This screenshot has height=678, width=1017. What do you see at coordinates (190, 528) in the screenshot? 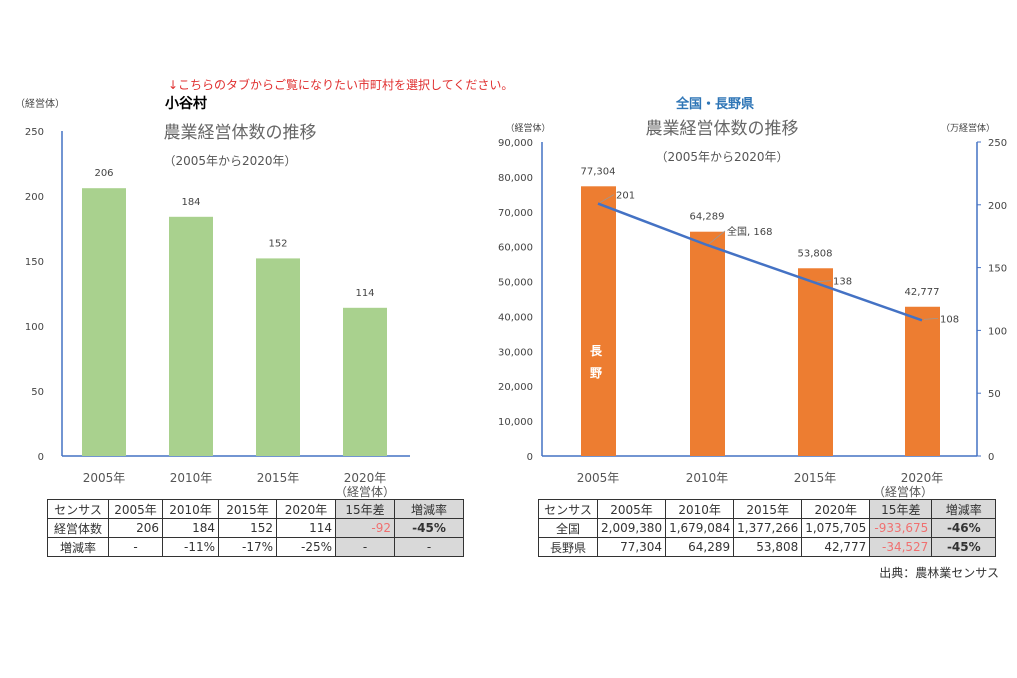
I see `cell: 184` at bounding box center [190, 528].